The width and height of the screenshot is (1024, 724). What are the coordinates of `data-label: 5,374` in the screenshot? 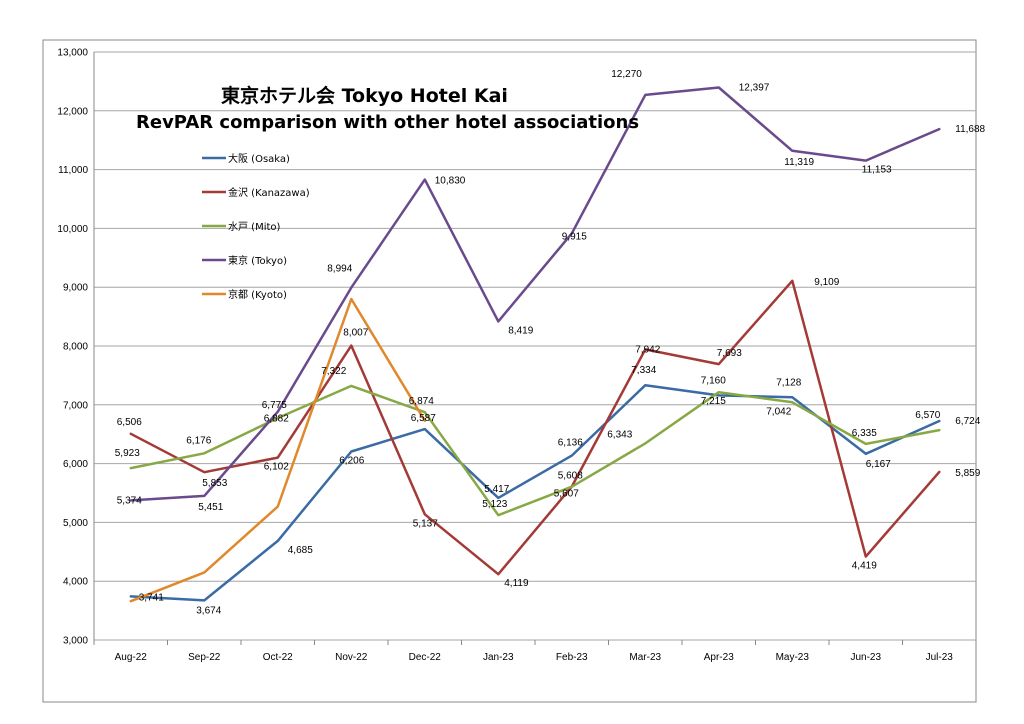 It's located at (129, 500).